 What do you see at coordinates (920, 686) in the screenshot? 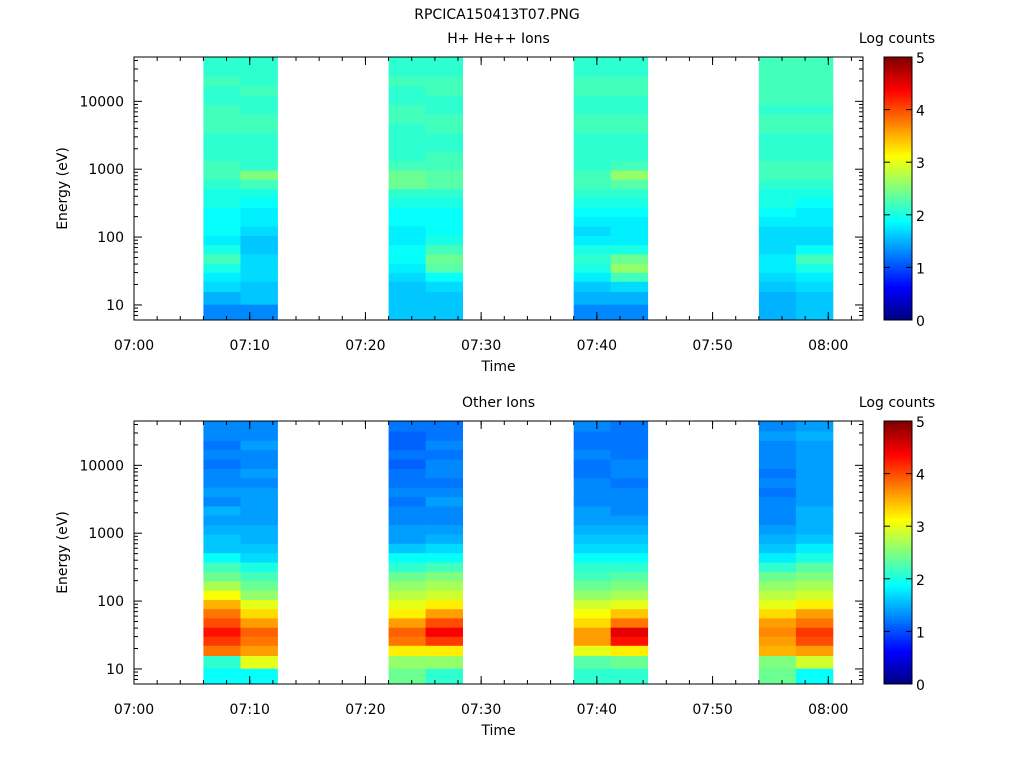
I see `colorbar-tick-label: 0` at bounding box center [920, 686].